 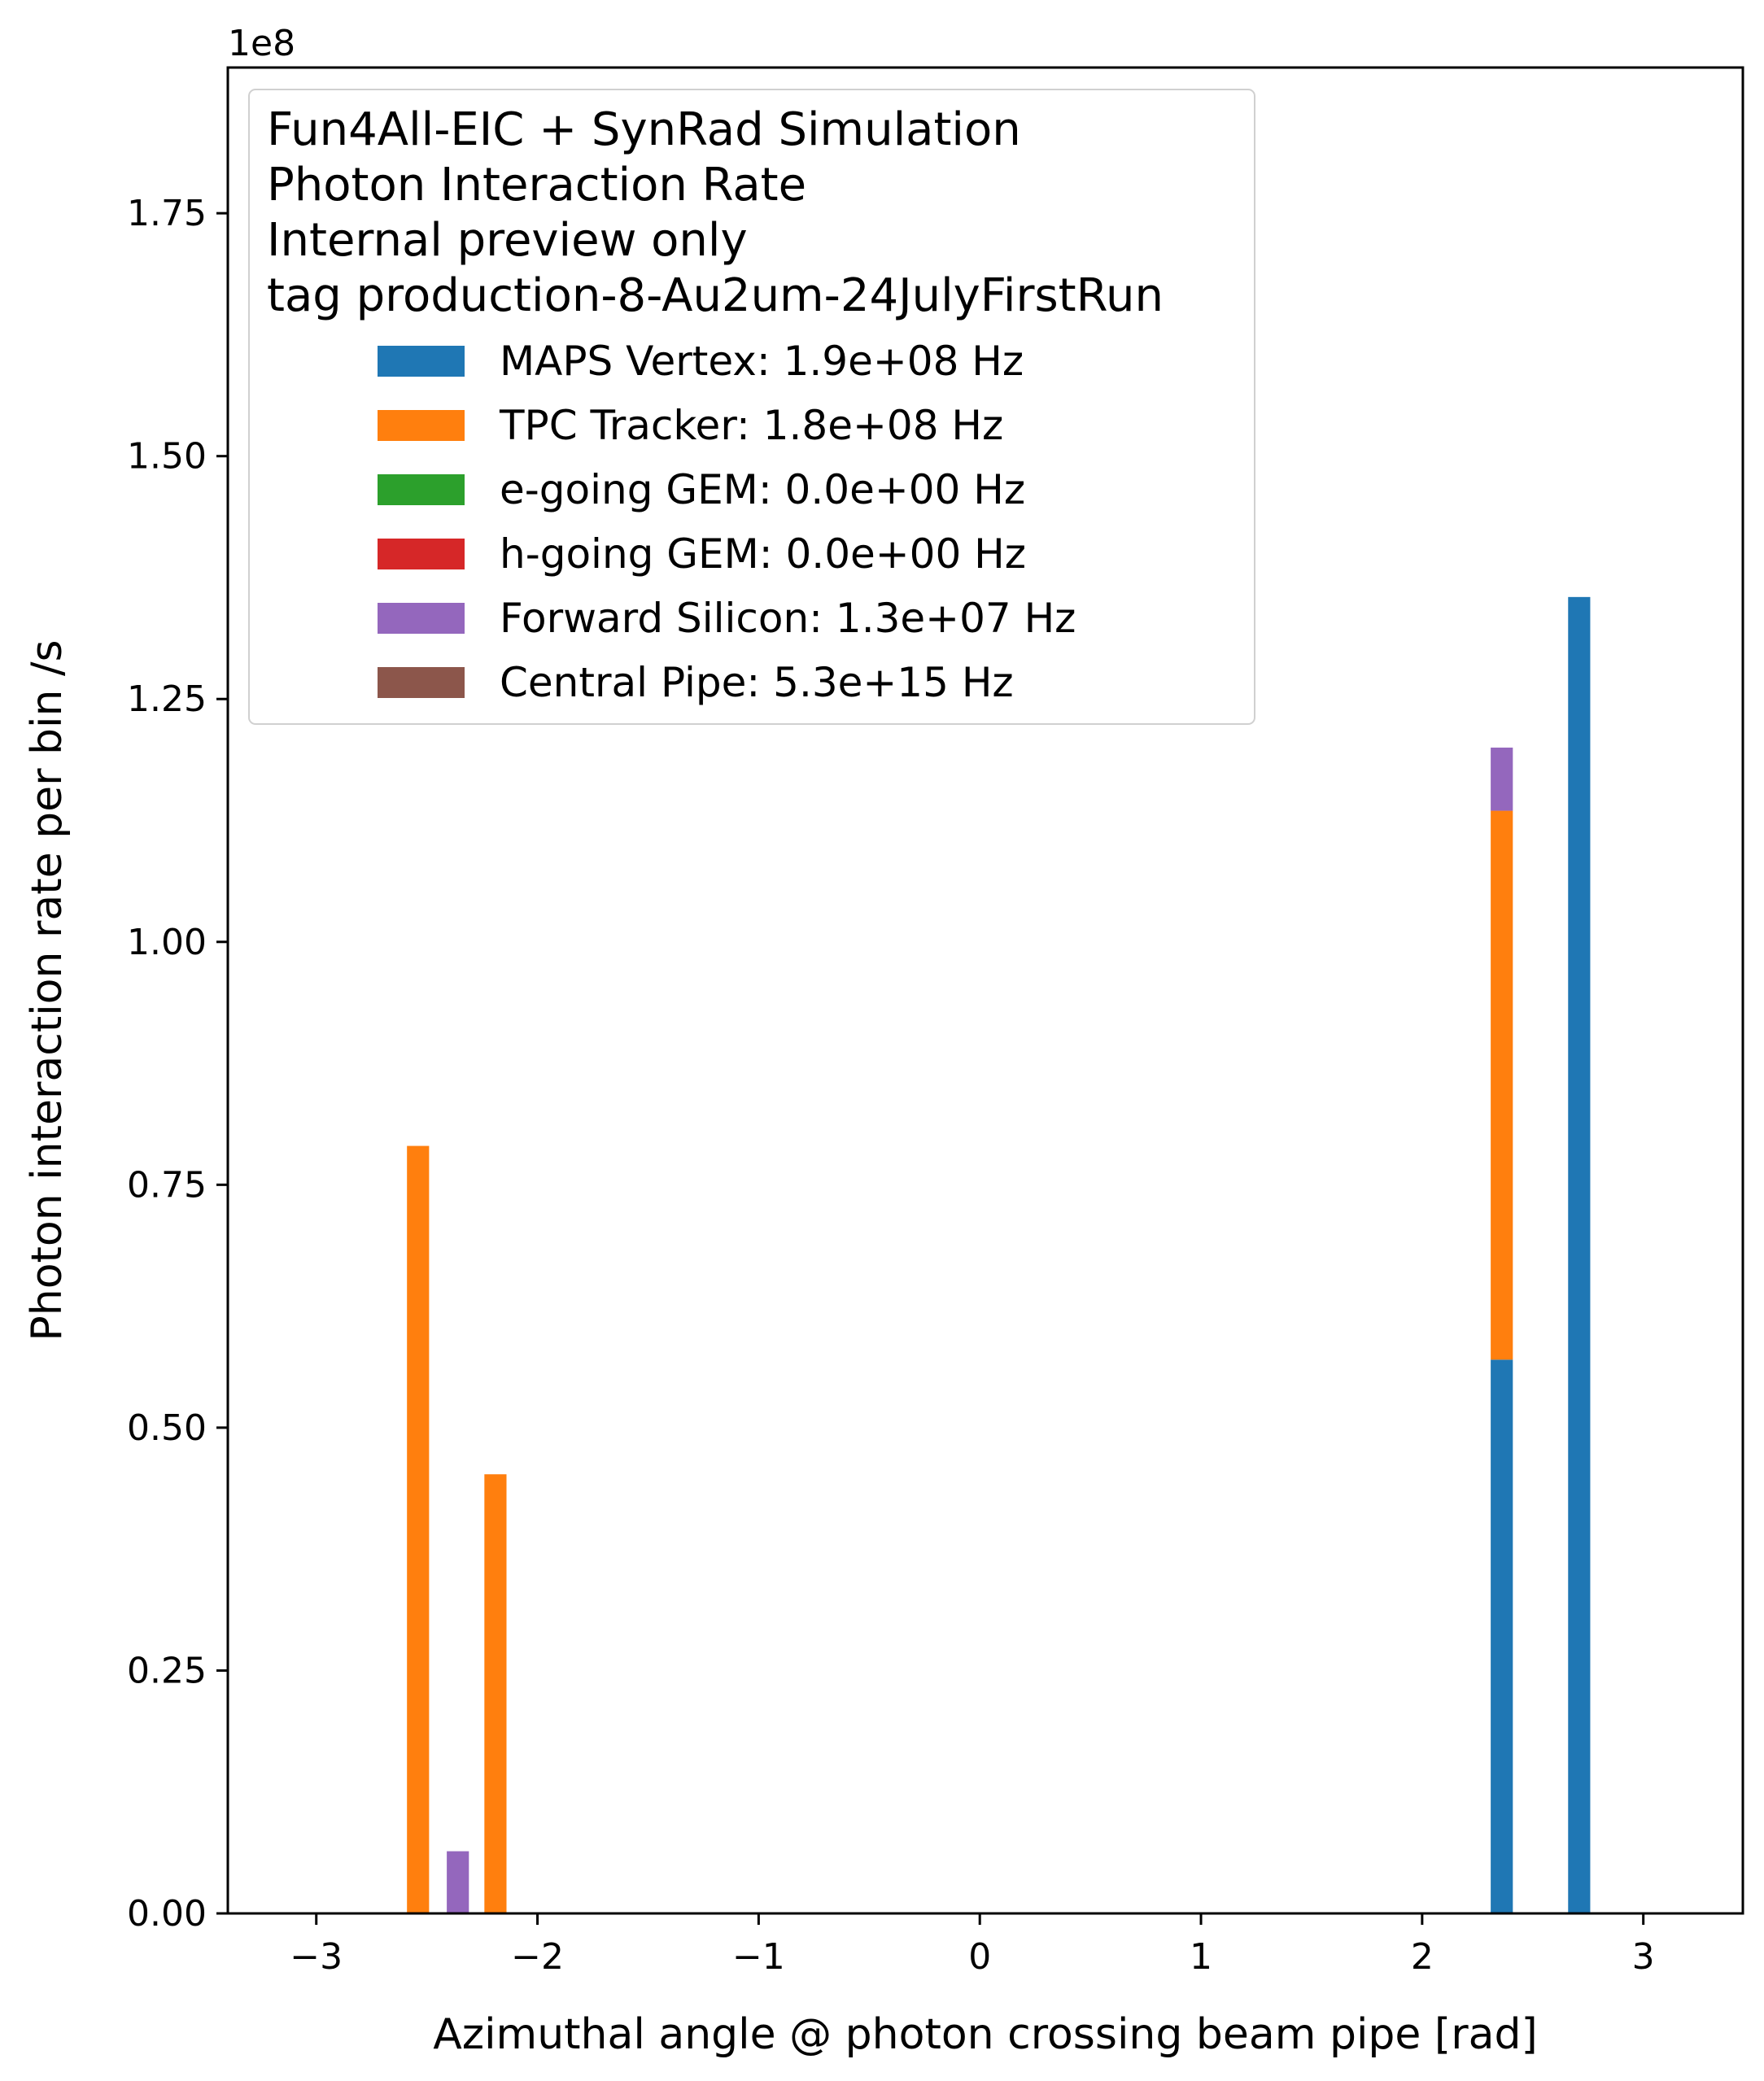 I want to click on x-tick-label: 0, so click(x=979, y=1957).